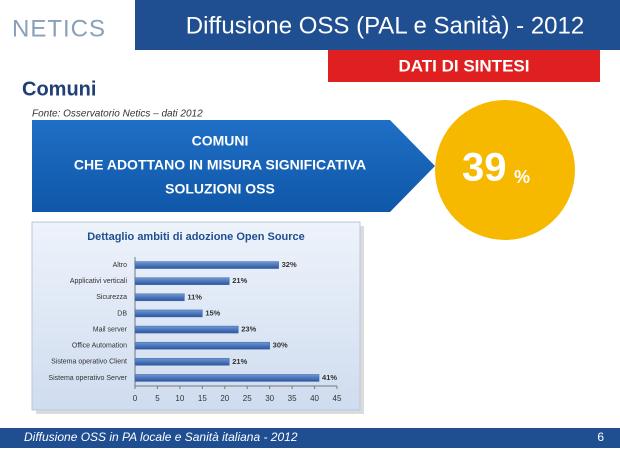  What do you see at coordinates (157, 398) in the screenshot?
I see `x-tick-label: 5` at bounding box center [157, 398].